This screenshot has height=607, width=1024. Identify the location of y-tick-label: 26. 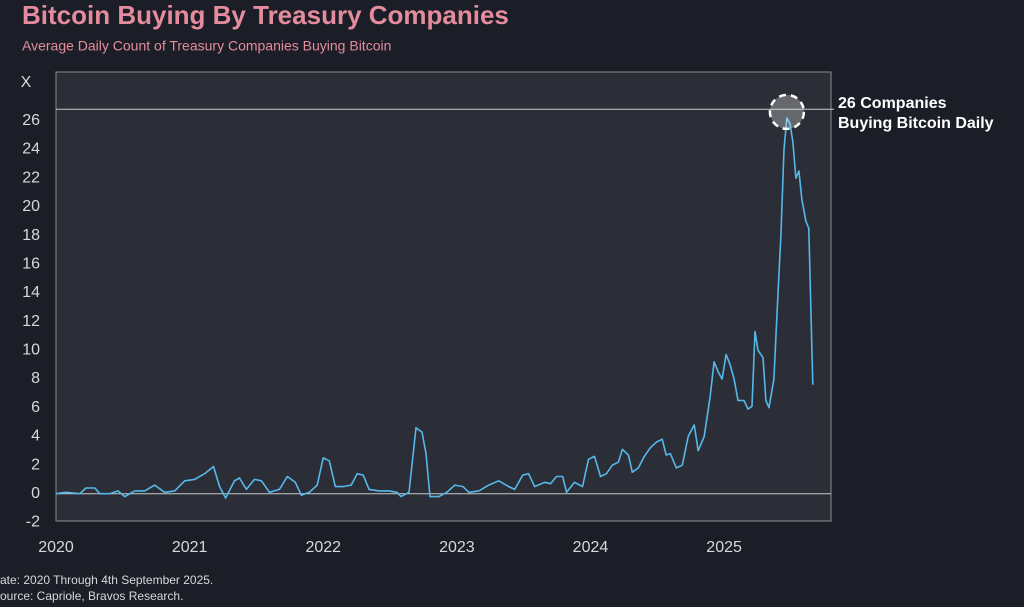
(31, 120).